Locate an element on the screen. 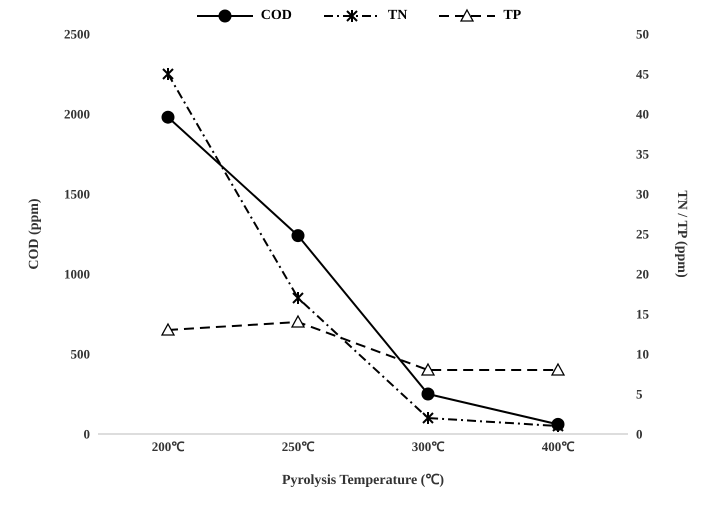 This screenshot has height=512, width=716. legend-label: COD is located at coordinates (276, 16).